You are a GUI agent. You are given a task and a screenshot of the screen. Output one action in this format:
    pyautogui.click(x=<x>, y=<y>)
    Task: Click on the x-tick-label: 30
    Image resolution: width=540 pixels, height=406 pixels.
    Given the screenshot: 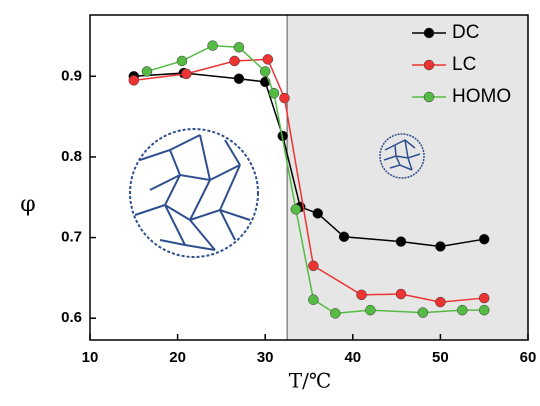 What is the action you would take?
    pyautogui.click(x=265, y=357)
    